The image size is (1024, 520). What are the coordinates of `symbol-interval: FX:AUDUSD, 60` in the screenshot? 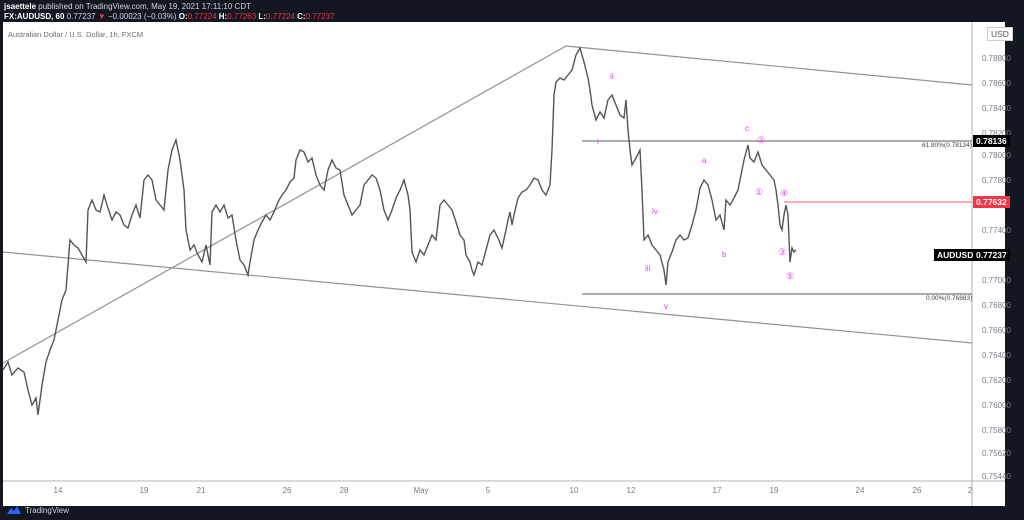 It's located at (34, 16).